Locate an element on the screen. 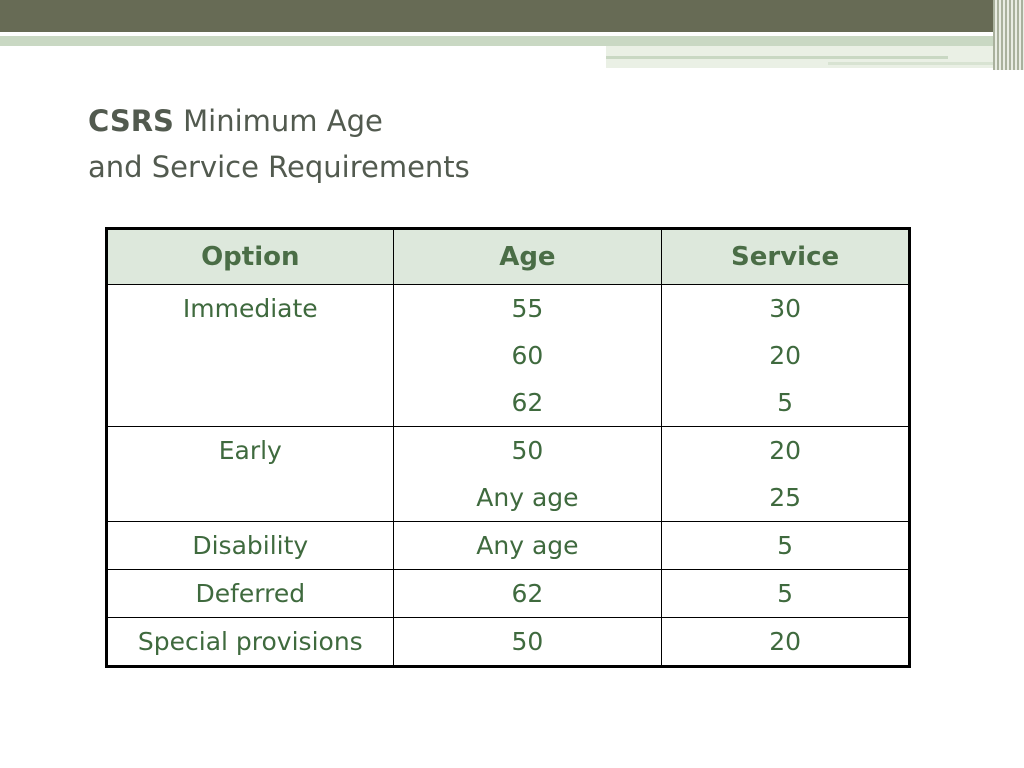  option-cell: Disability is located at coordinates (250, 545).